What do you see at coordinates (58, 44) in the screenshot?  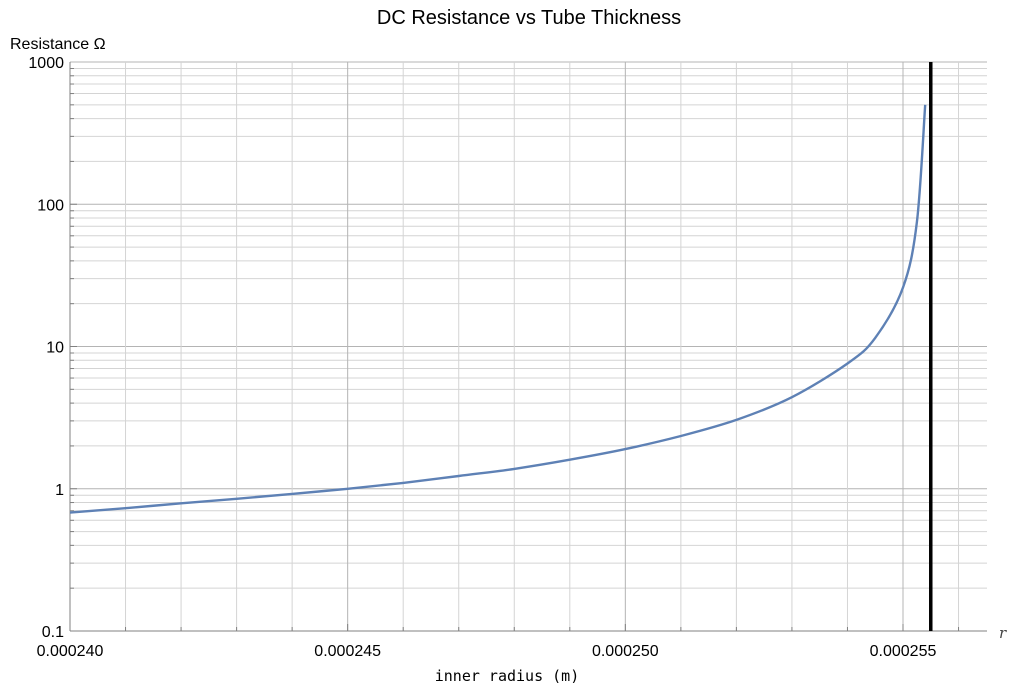 I see `y-axis-label: Resistance Ω` at bounding box center [58, 44].